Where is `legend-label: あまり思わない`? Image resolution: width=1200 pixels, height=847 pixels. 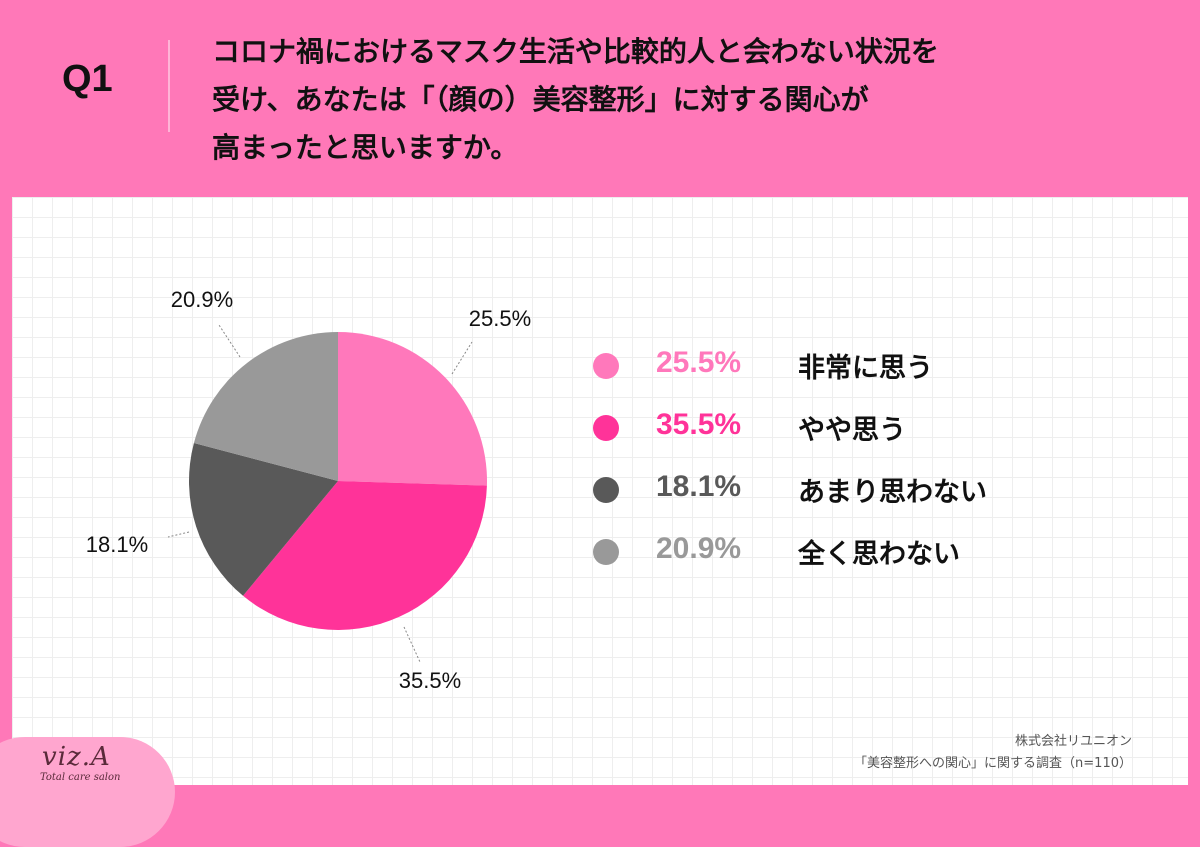
legend-label: あまり思わない is located at coordinates (892, 492).